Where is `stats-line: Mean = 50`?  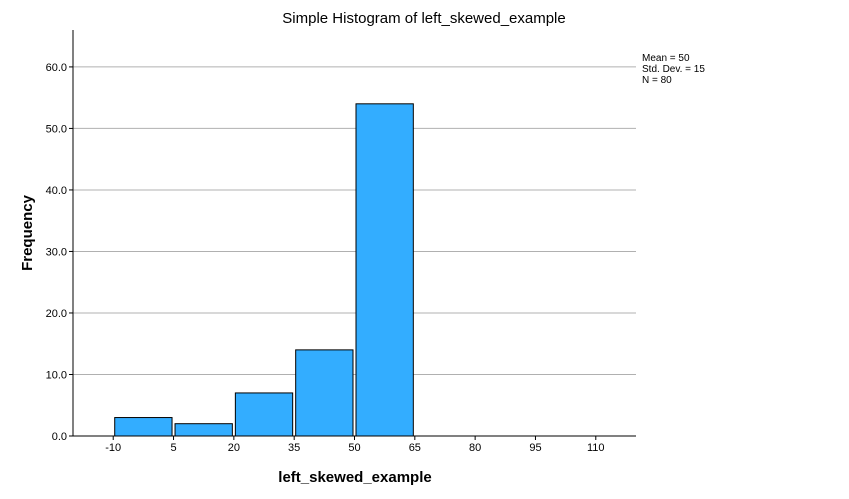 stats-line: Mean = 50 is located at coordinates (666, 58).